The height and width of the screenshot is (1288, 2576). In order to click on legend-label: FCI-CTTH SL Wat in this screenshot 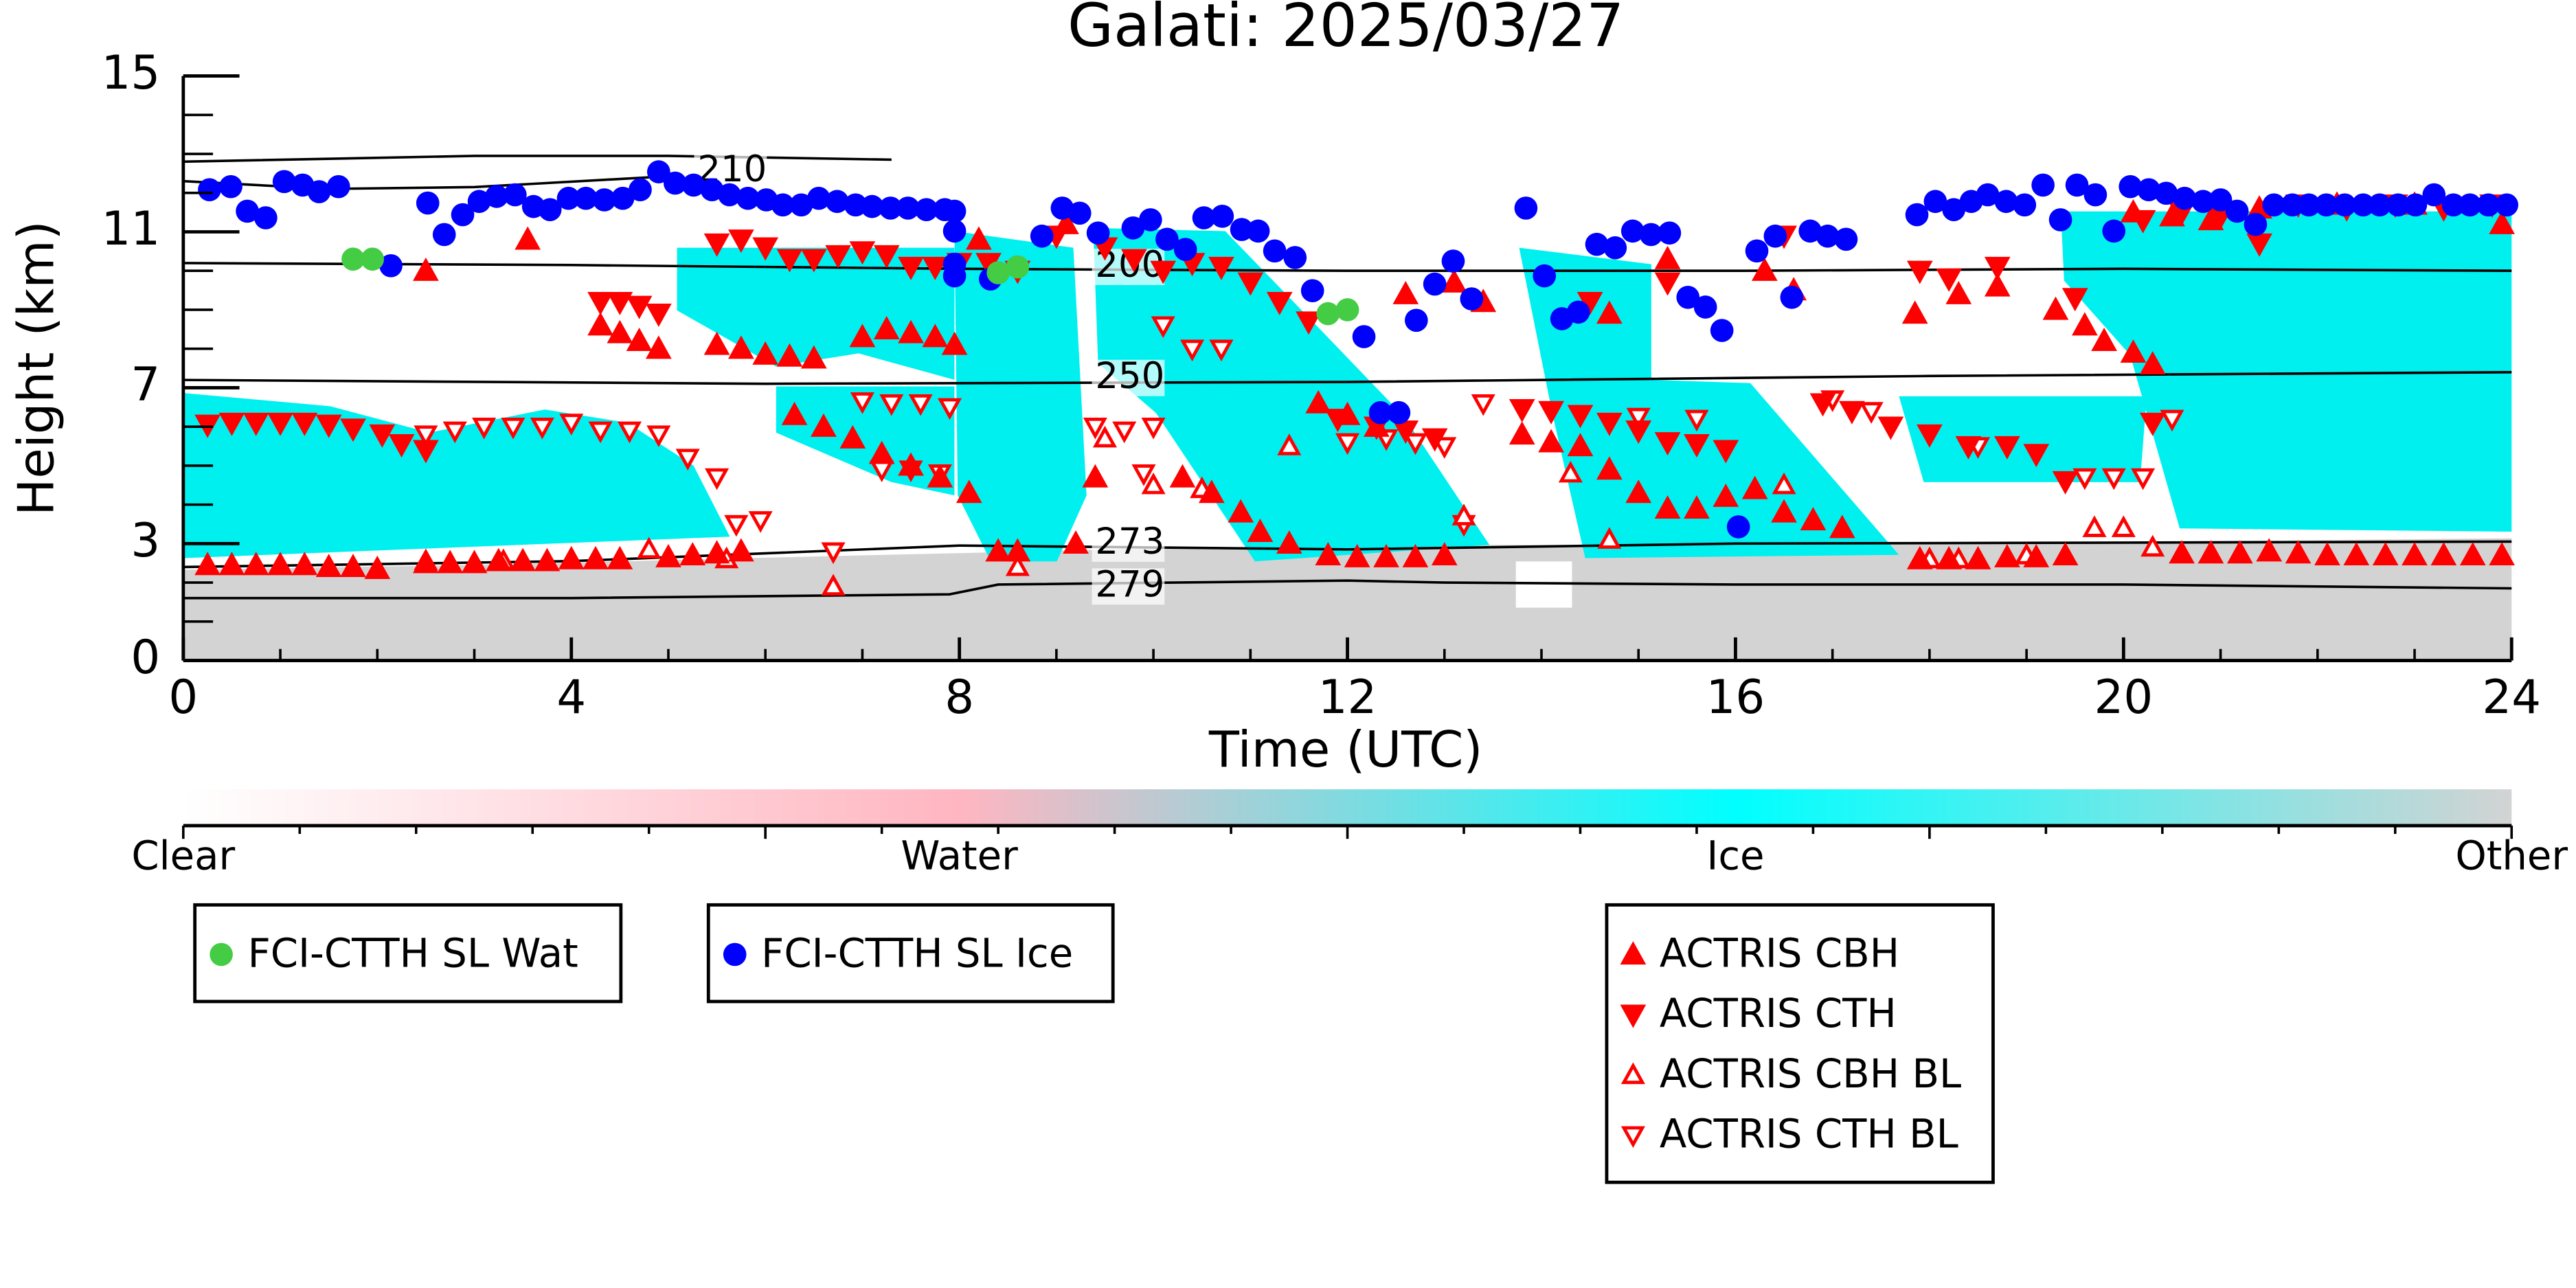, I will do `click(413, 952)`.